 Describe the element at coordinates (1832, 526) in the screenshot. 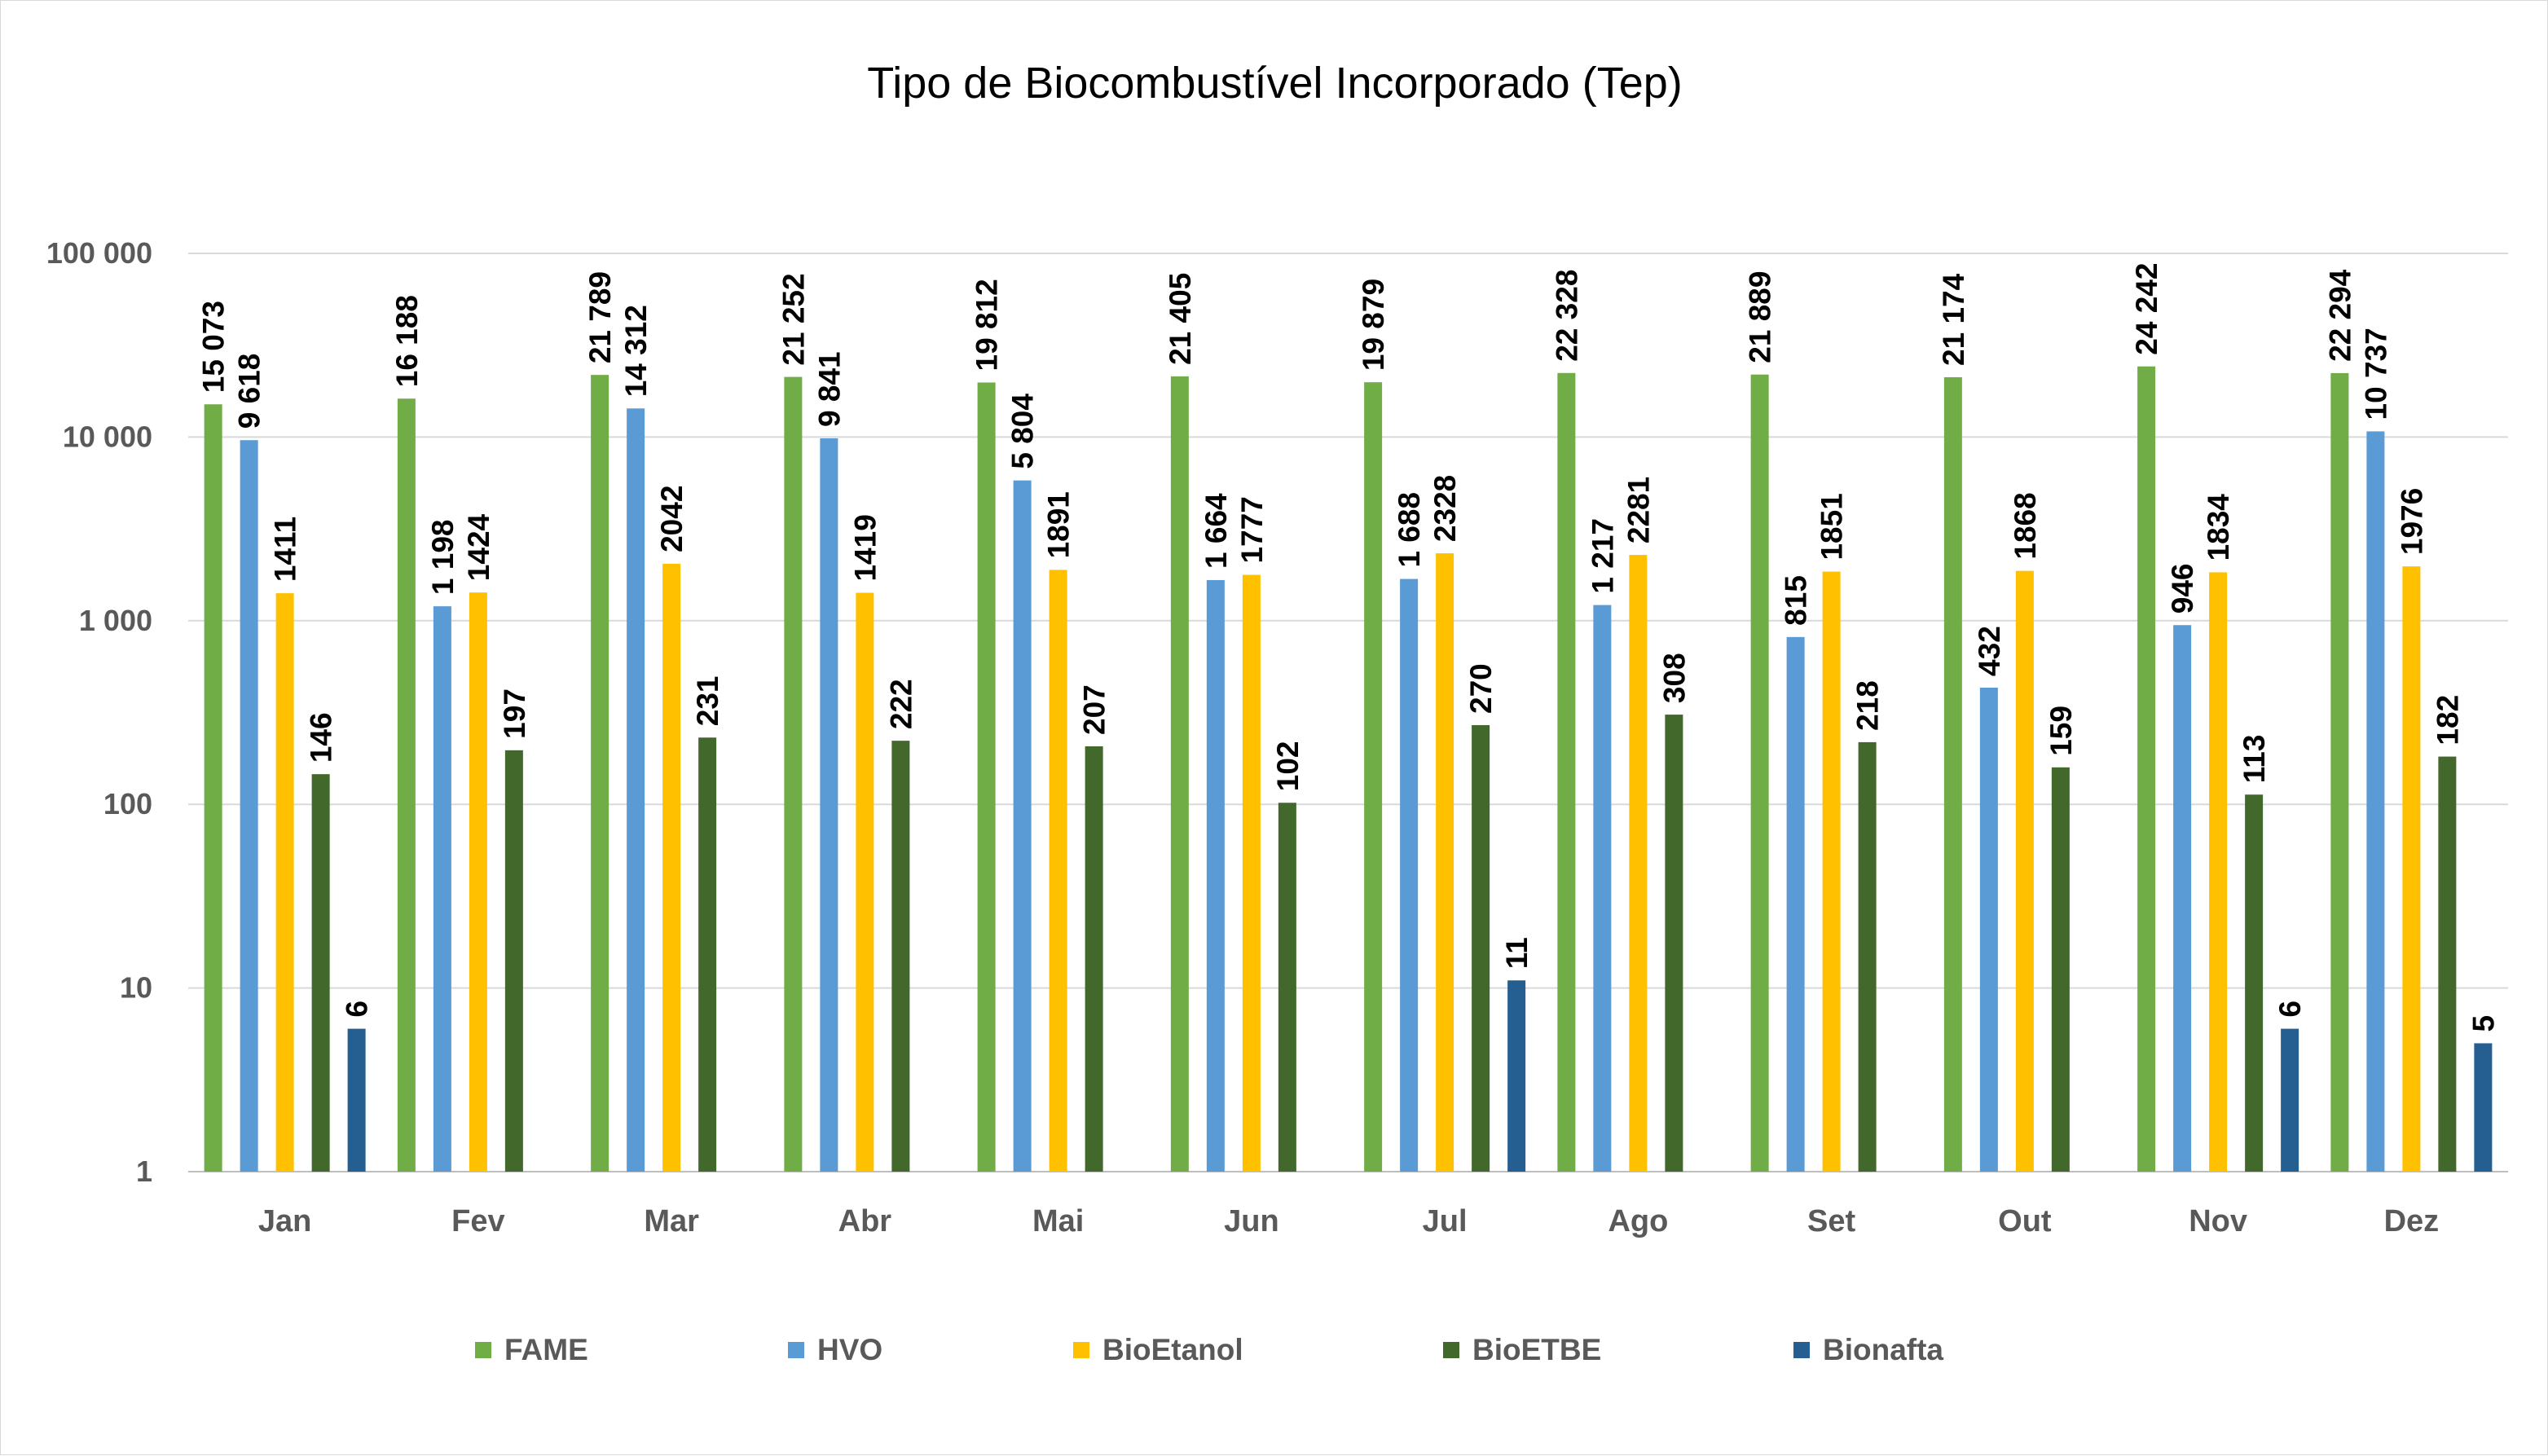

I see `data-label: 1851` at that location.